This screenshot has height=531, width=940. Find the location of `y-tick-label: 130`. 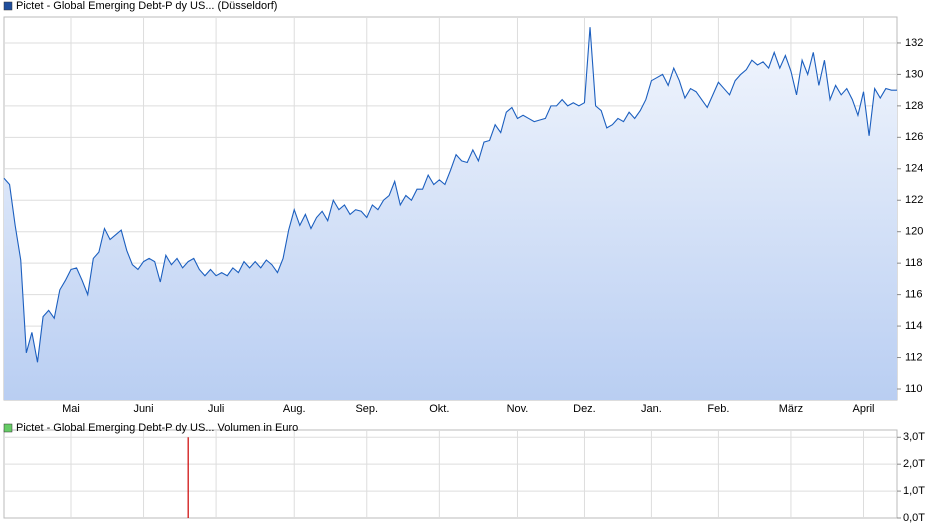

y-tick-label: 130 is located at coordinates (914, 74).